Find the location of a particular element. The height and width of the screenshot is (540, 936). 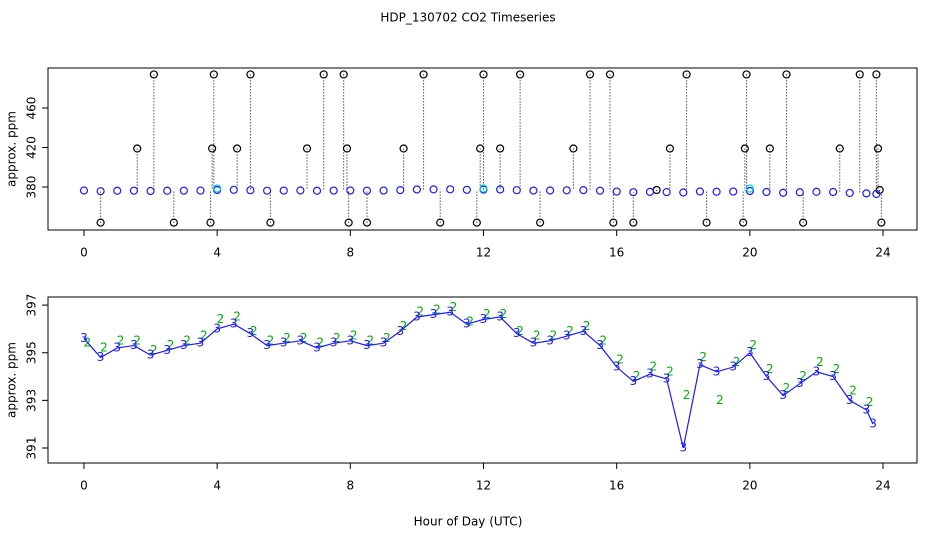

y-axis-label: approx. ppm is located at coordinates (12, 149).